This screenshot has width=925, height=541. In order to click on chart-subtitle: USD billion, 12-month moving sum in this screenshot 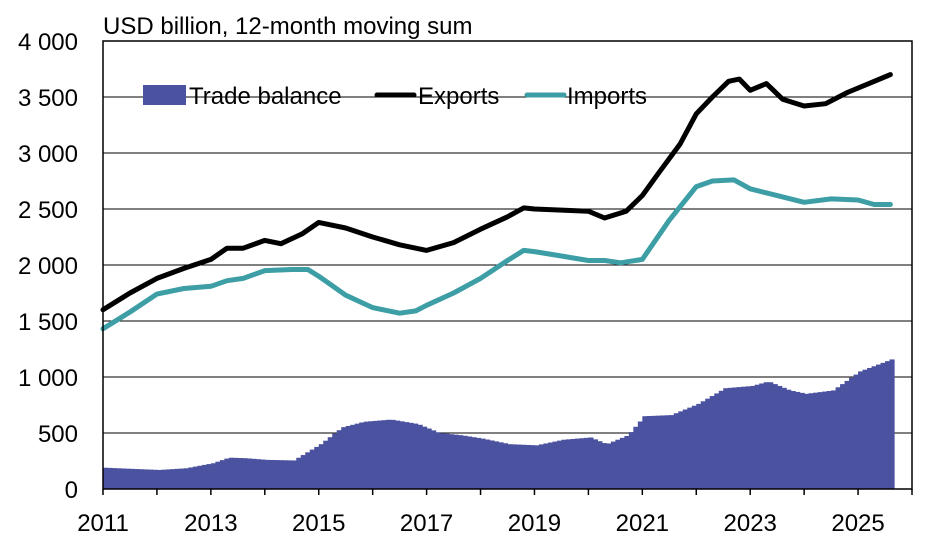, I will do `click(287, 26)`.